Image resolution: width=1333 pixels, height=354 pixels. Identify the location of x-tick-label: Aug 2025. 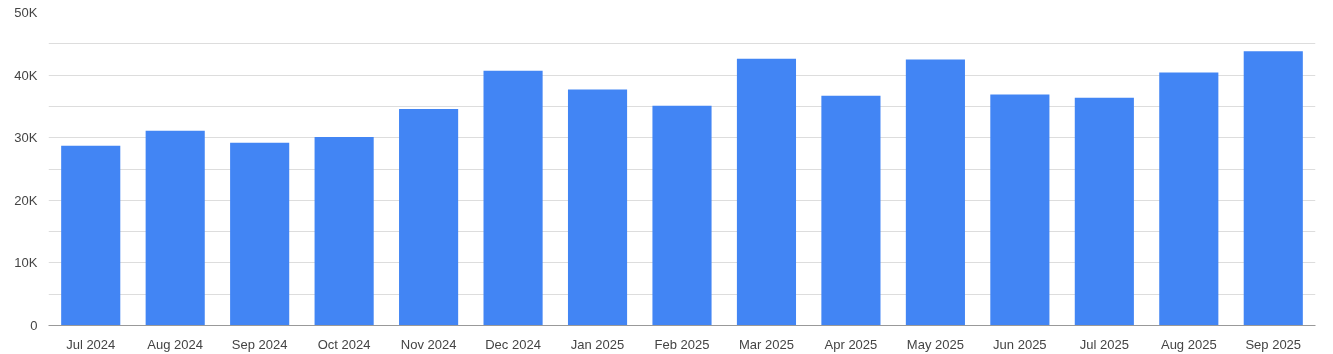
(1188, 344).